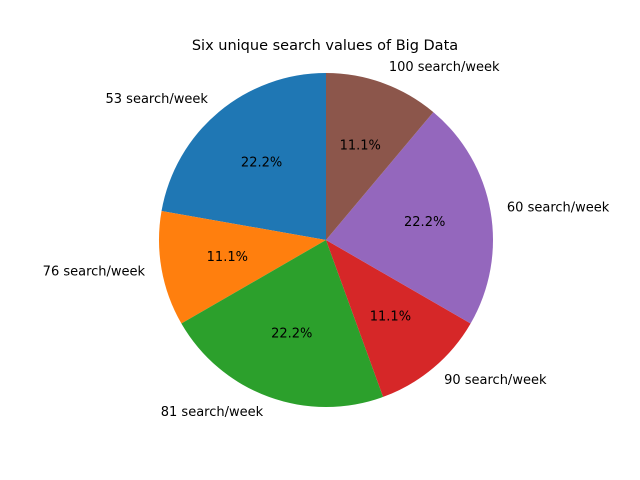 This screenshot has height=480, width=640. I want to click on chart-title: Six unique search values of Big Data, so click(325, 46).